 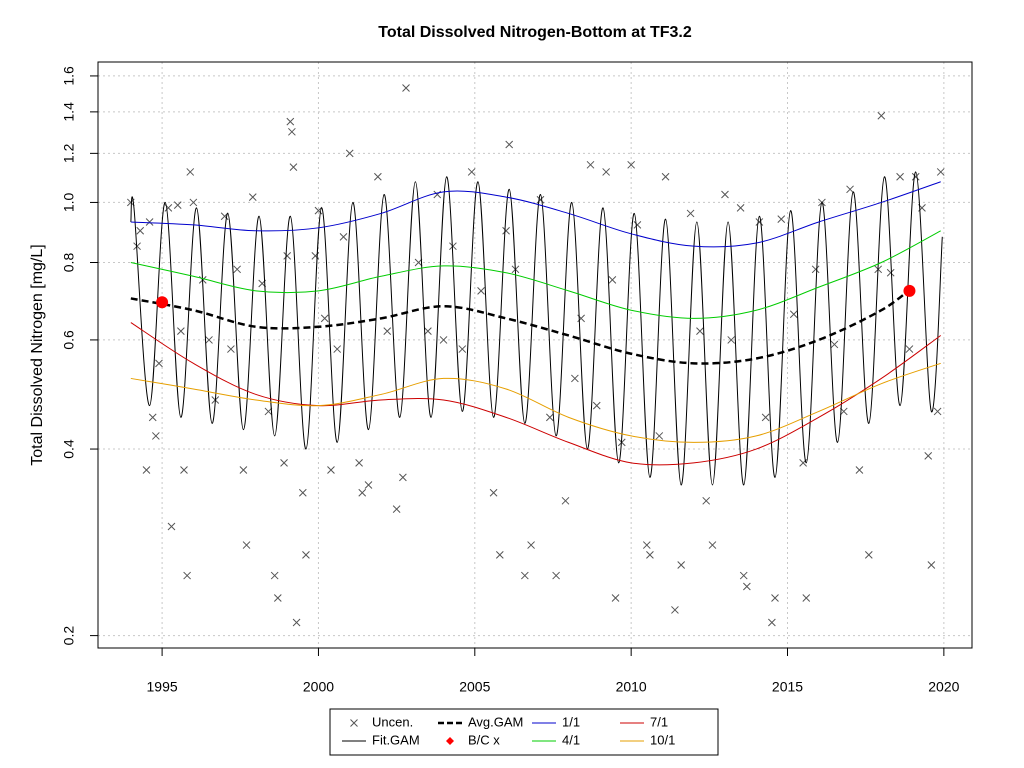 What do you see at coordinates (69, 202) in the screenshot?
I see `y-tick-label: 1.0` at bounding box center [69, 202].